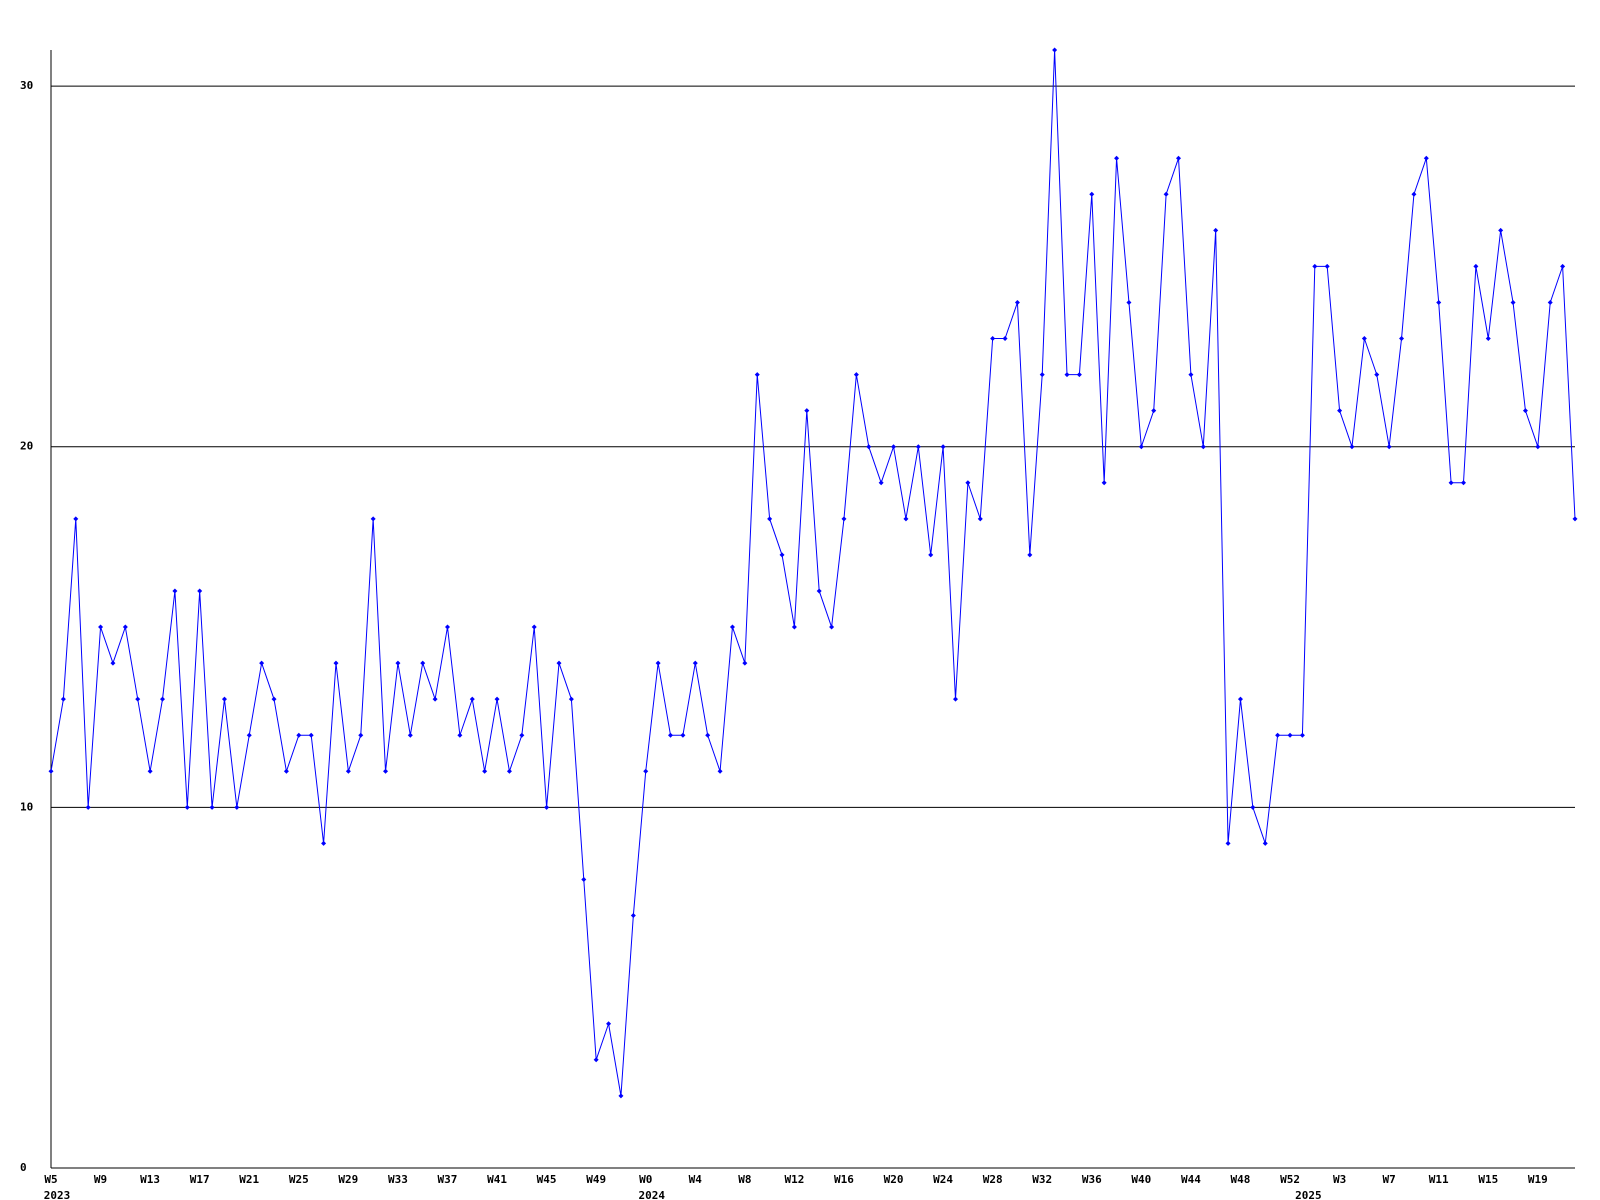 This screenshot has height=1200, width=1600. What do you see at coordinates (1389, 1179) in the screenshot?
I see `x-tick-label: W7` at bounding box center [1389, 1179].